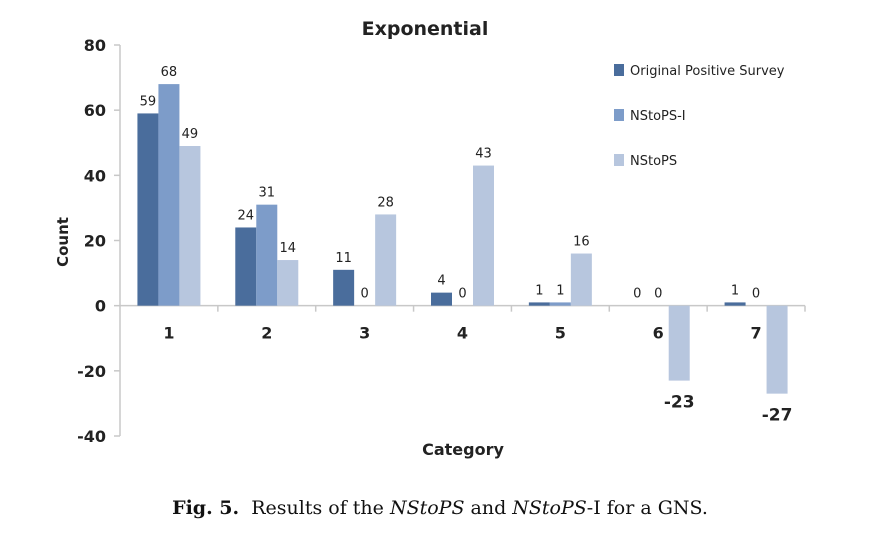  Describe the element at coordinates (288, 248) in the screenshot. I see `data-label: 14` at that location.